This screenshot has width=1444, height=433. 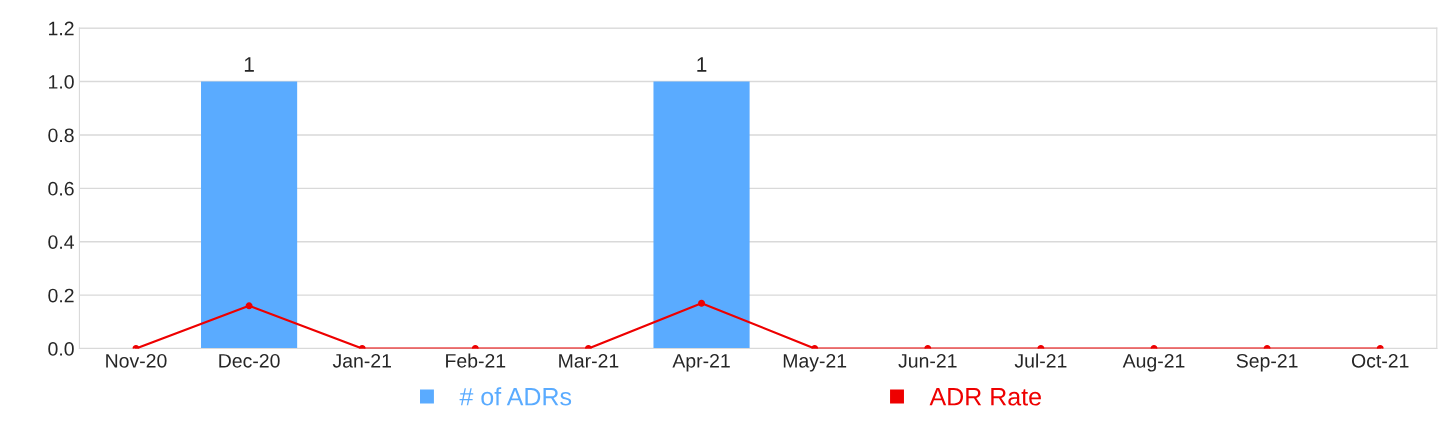 What do you see at coordinates (61, 82) in the screenshot?
I see `y-tick-label: 1.0` at bounding box center [61, 82].